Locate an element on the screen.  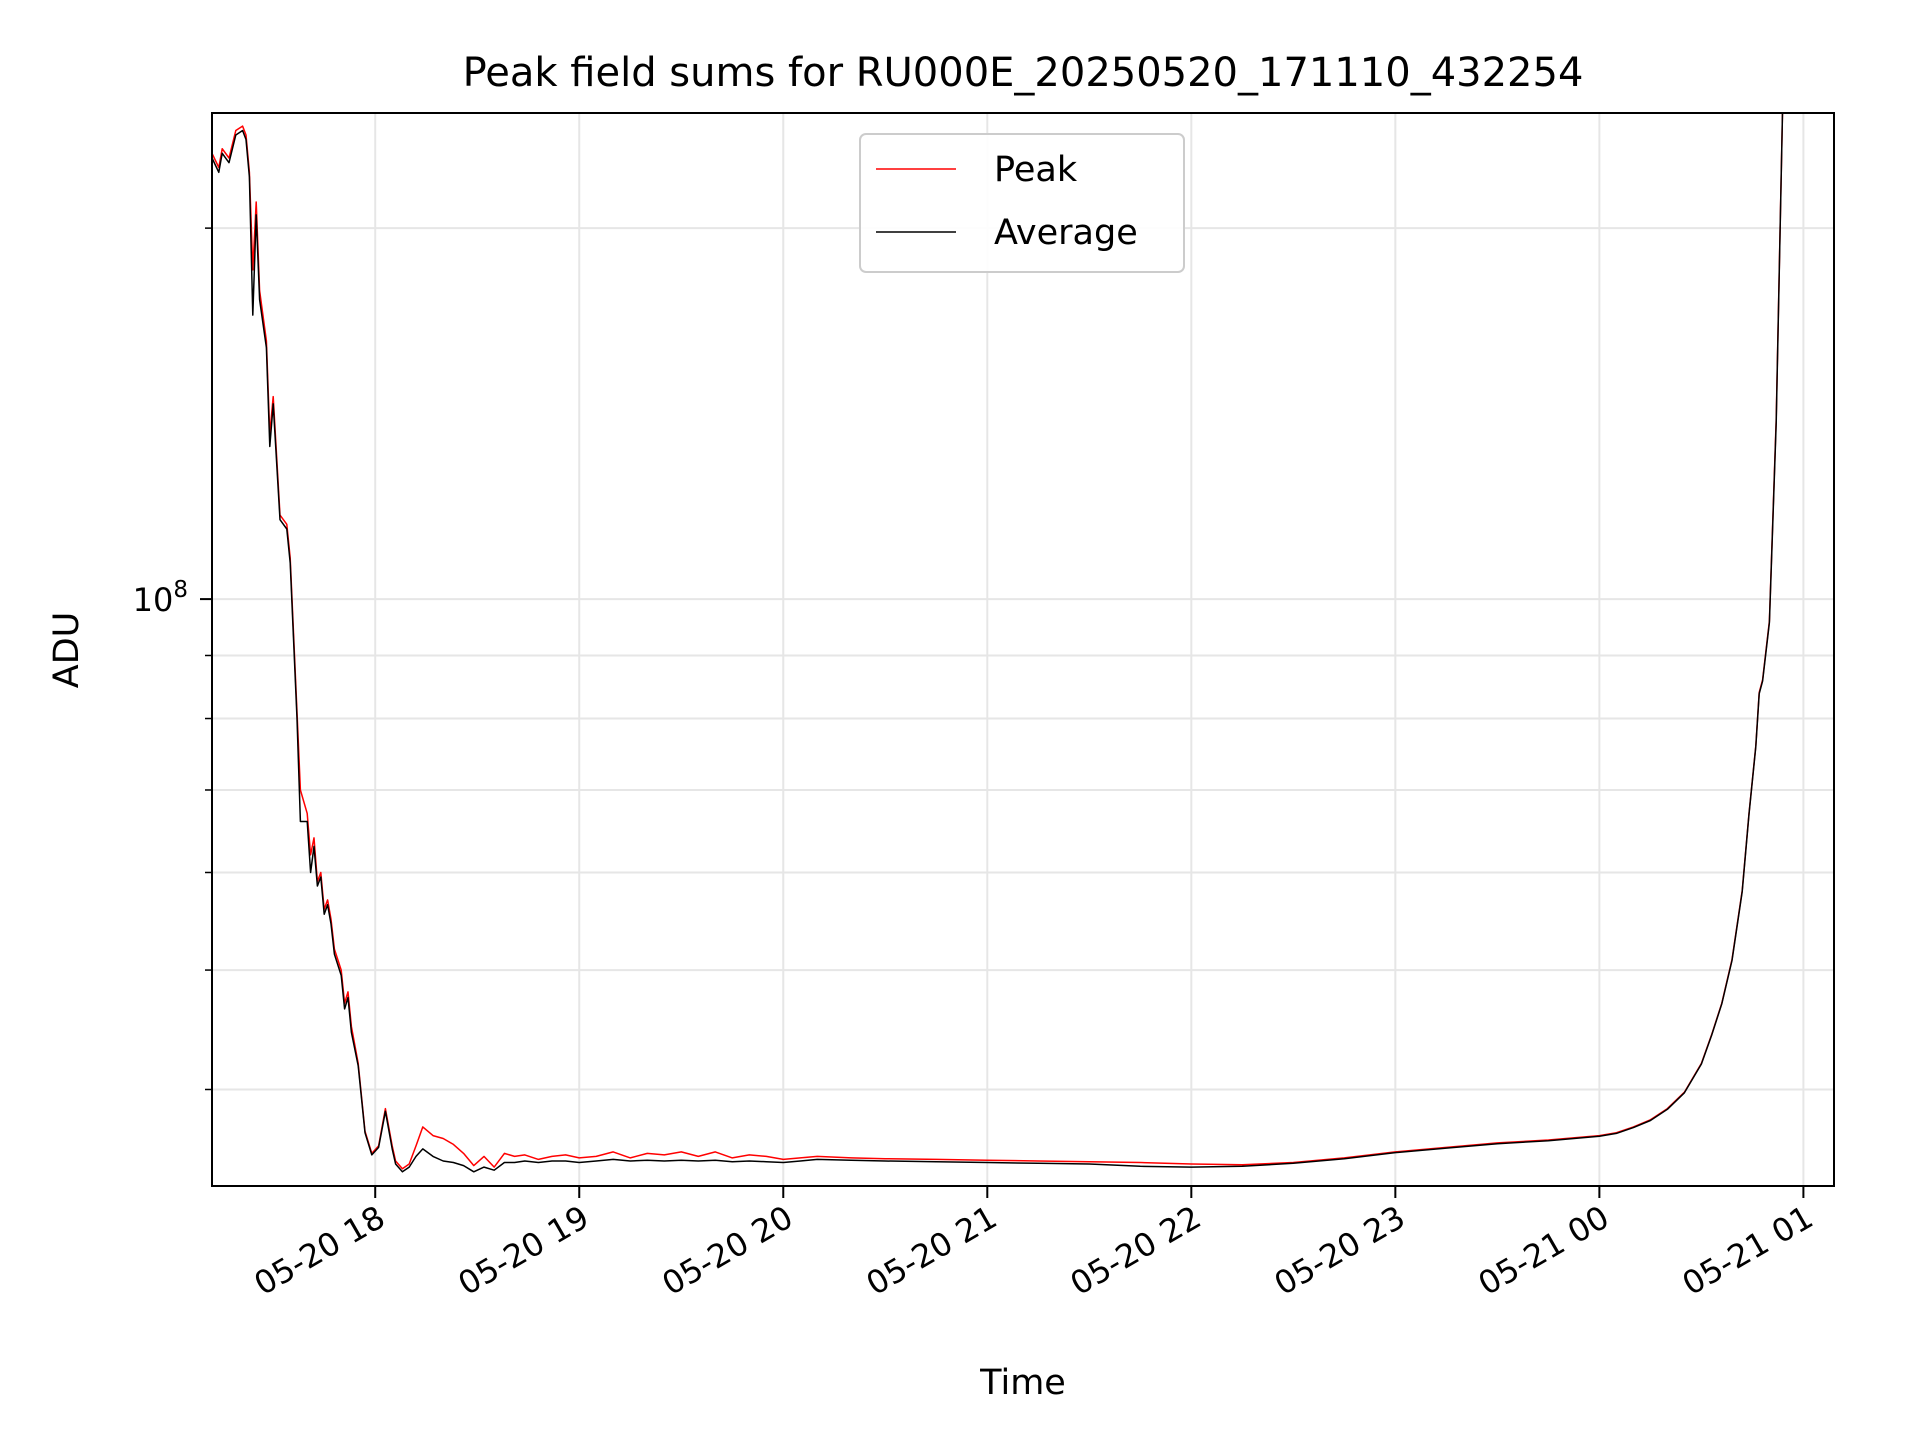
legend-label-peak: Peak is located at coordinates (1036, 170).